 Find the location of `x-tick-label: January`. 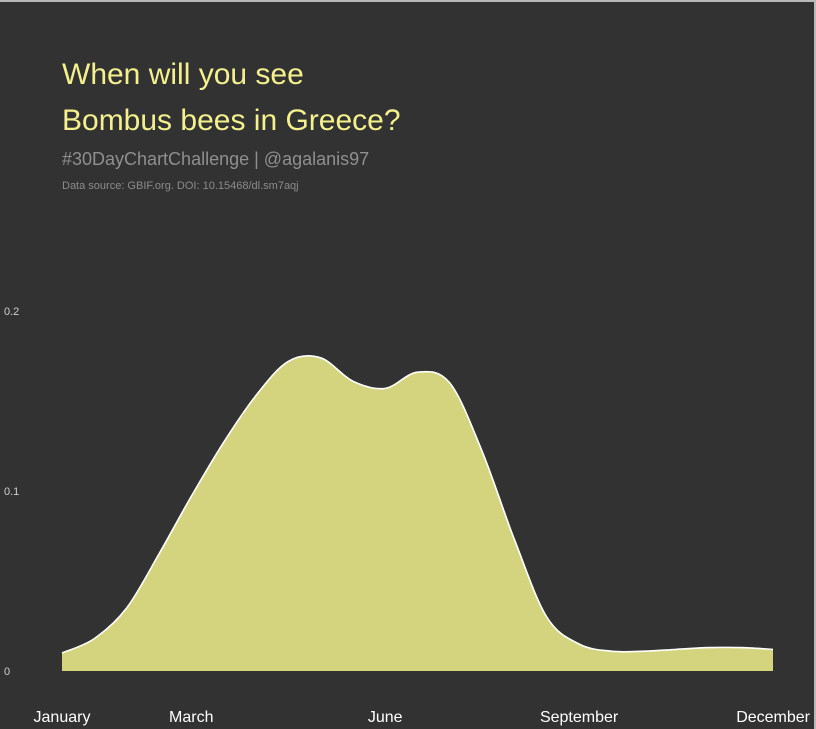

x-tick-label: January is located at coordinates (62, 717).